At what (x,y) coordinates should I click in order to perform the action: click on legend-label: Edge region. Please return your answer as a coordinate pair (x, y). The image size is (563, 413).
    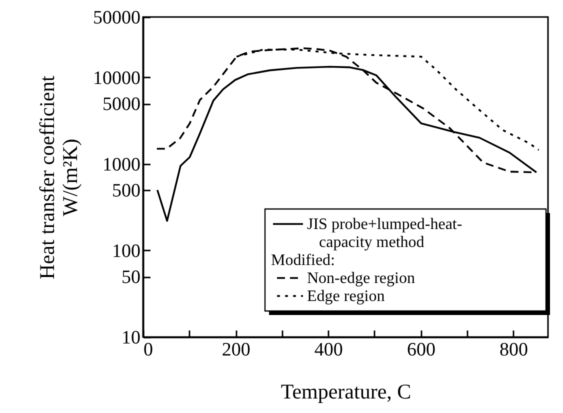
    Looking at the image, I should click on (346, 296).